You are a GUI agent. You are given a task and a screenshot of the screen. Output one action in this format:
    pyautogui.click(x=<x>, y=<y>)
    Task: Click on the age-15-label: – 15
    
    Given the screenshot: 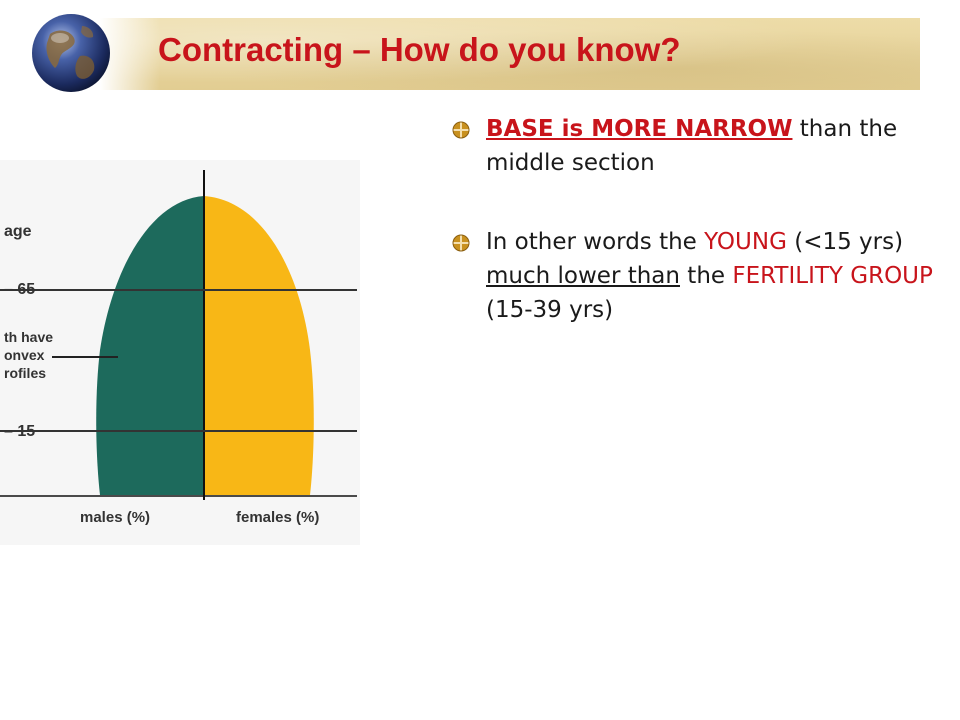 What is the action you would take?
    pyautogui.click(x=19, y=431)
    